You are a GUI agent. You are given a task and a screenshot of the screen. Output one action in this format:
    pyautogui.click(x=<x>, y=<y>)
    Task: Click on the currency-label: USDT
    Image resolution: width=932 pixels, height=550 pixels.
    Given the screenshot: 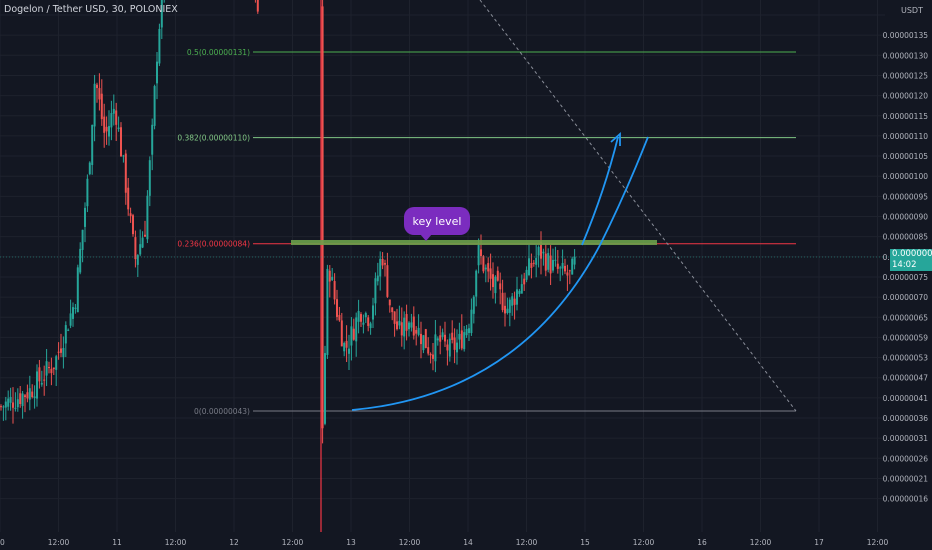 What is the action you would take?
    pyautogui.click(x=912, y=10)
    